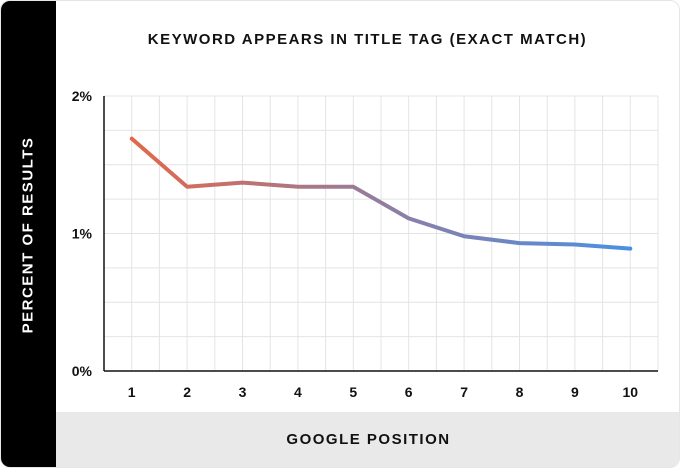 This screenshot has width=680, height=468. I want to click on x-tick-label: 9, so click(575, 392).